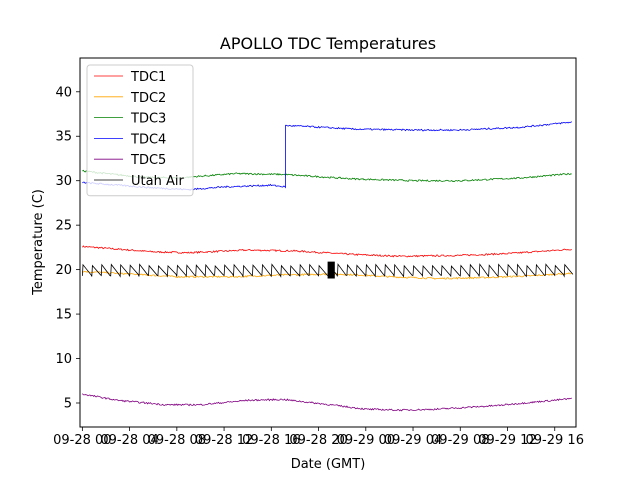  Describe the element at coordinates (328, 43) in the screenshot. I see `chart-title: APOLLO TDC Temperatures` at that location.